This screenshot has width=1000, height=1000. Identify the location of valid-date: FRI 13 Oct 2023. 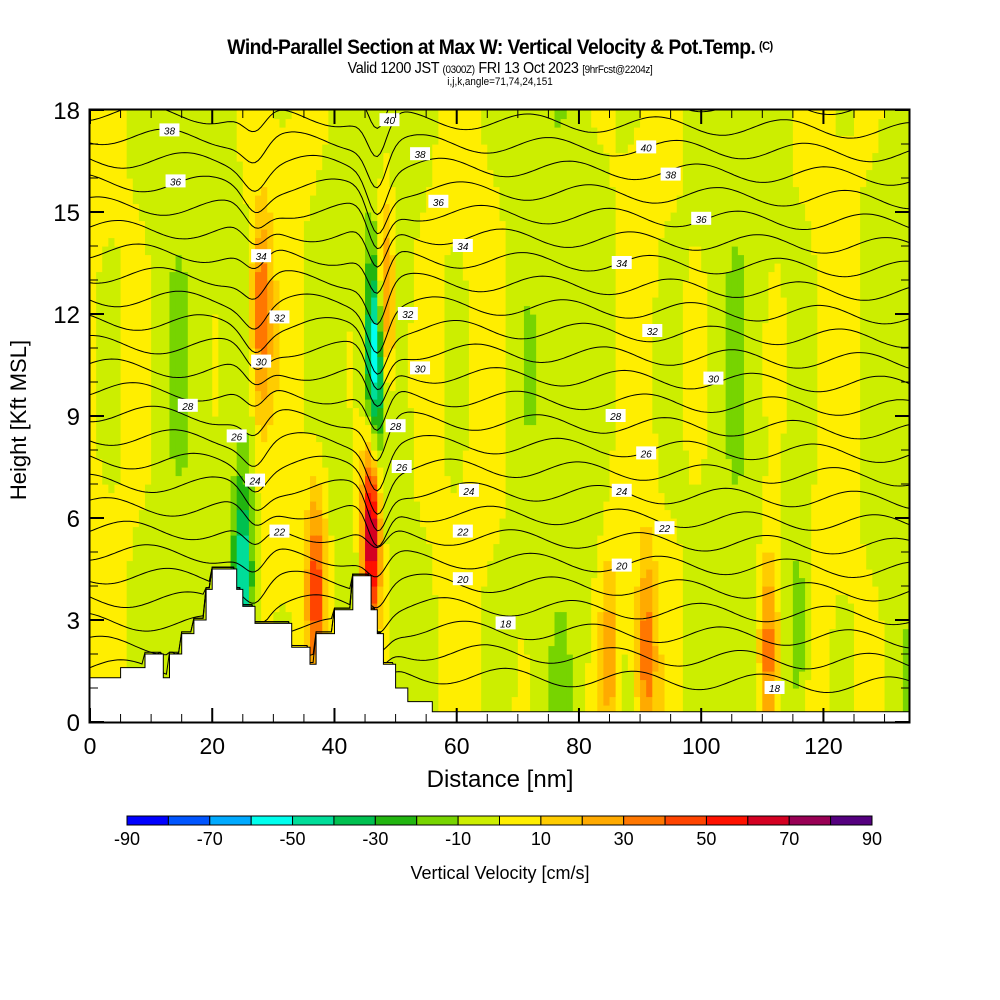
(528, 68).